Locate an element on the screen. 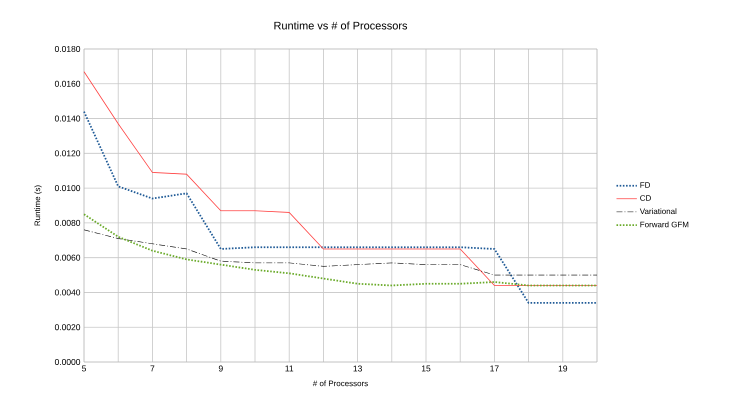 The width and height of the screenshot is (754, 408). x-tick-label: 17 is located at coordinates (494, 369).